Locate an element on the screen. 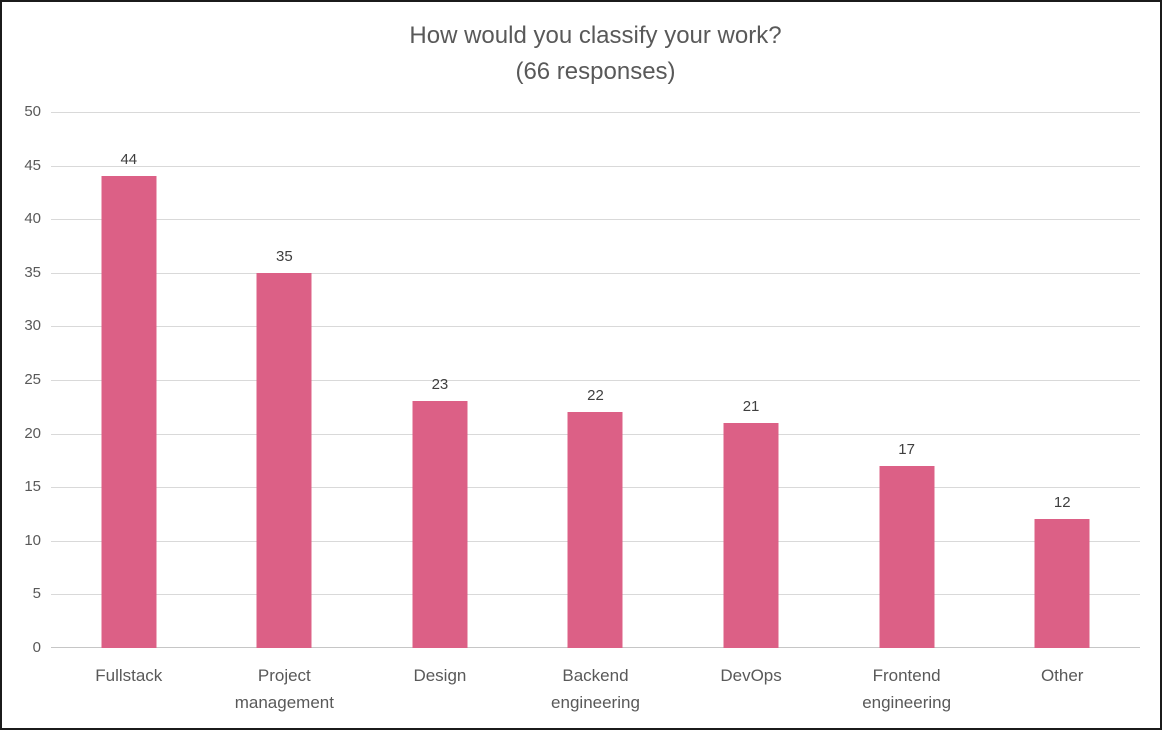 This screenshot has height=730, width=1162. x-axis-category-label: Fullstack is located at coordinates (129, 675).